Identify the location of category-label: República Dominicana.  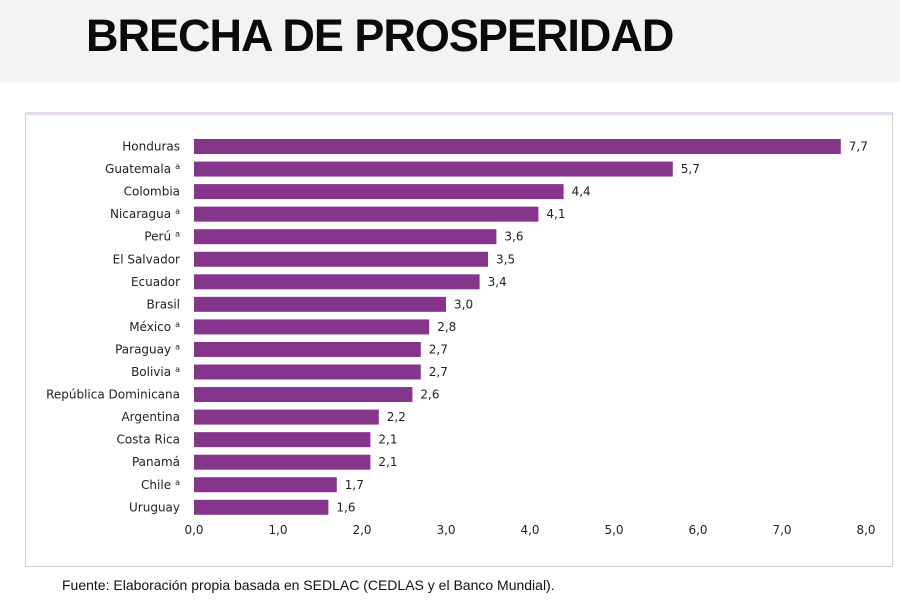
(113, 395).